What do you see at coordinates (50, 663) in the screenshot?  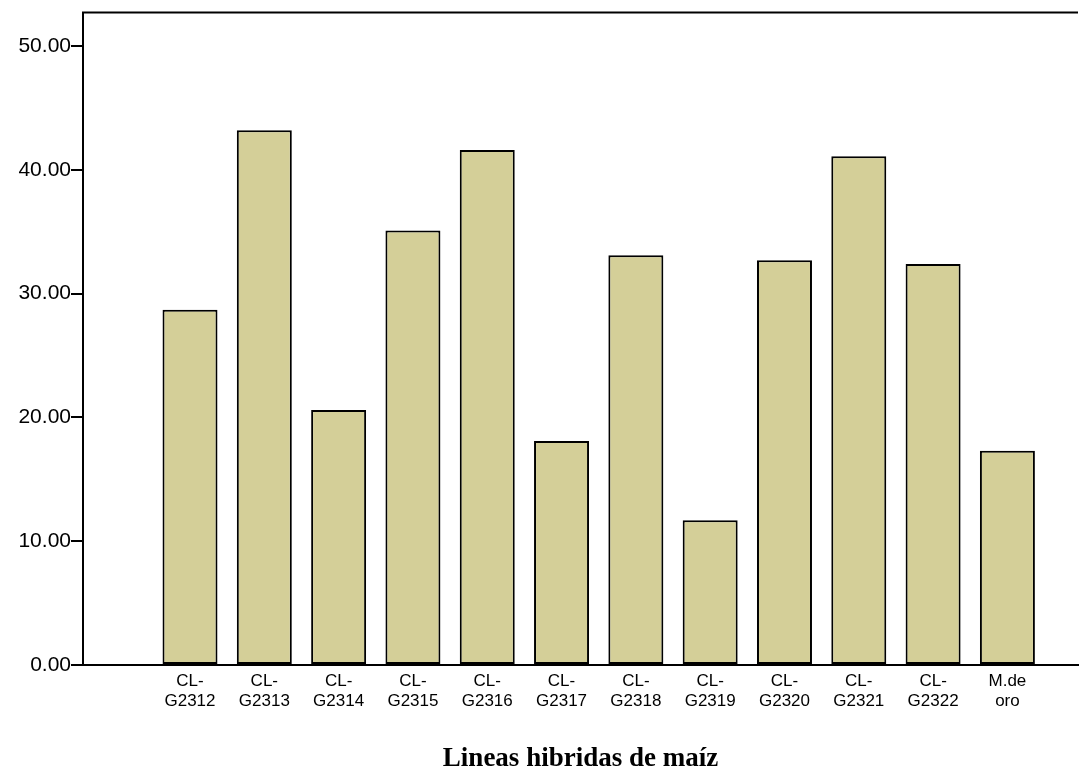 I see `y-tick-label: 0.00` at bounding box center [50, 663].